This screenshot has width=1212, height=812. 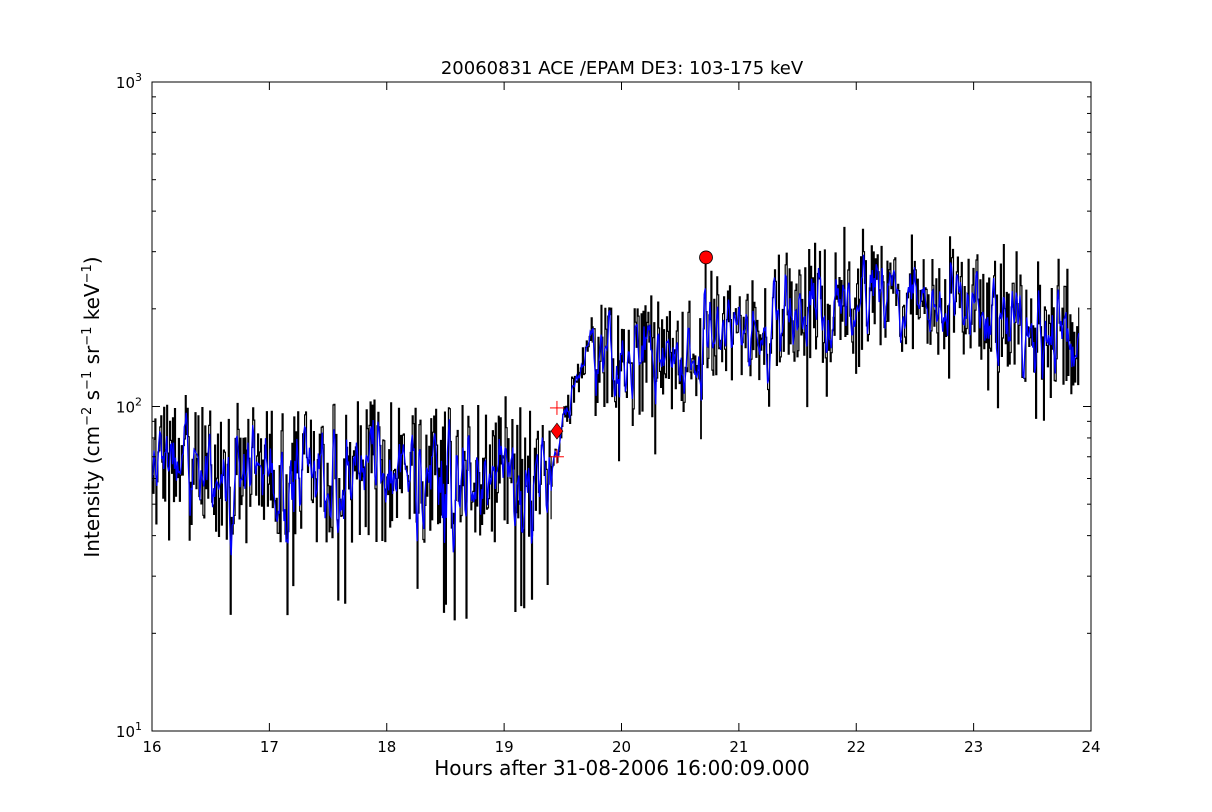 I want to click on x-tick-label: 18, so click(x=386, y=747).